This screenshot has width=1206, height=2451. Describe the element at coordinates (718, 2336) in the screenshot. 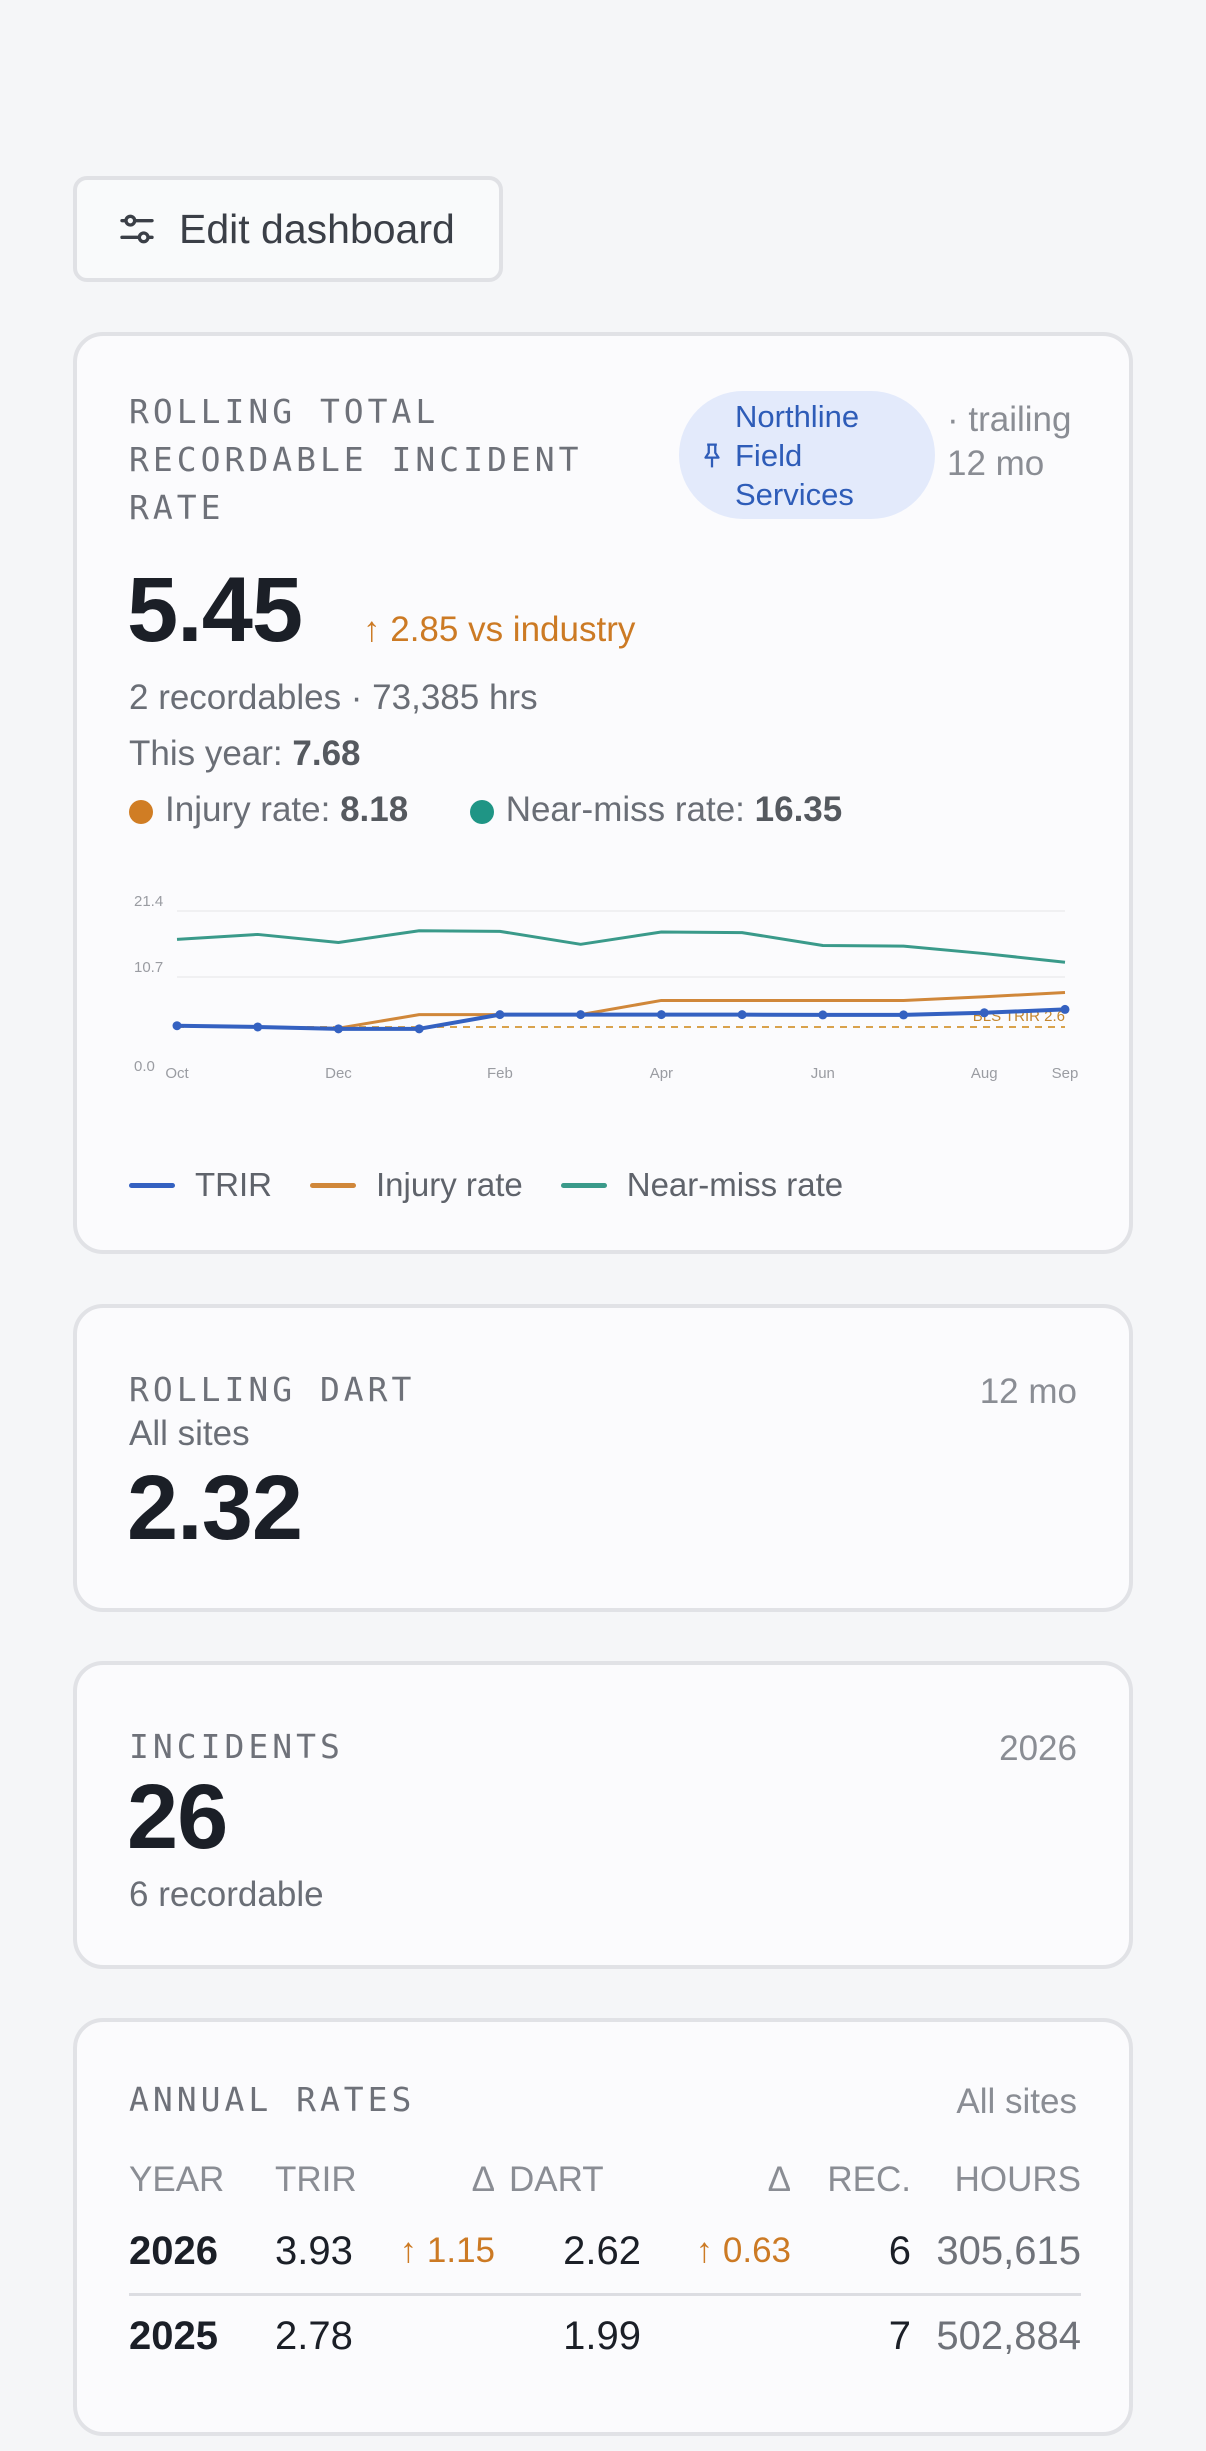

I see `row-dart-delta` at that location.